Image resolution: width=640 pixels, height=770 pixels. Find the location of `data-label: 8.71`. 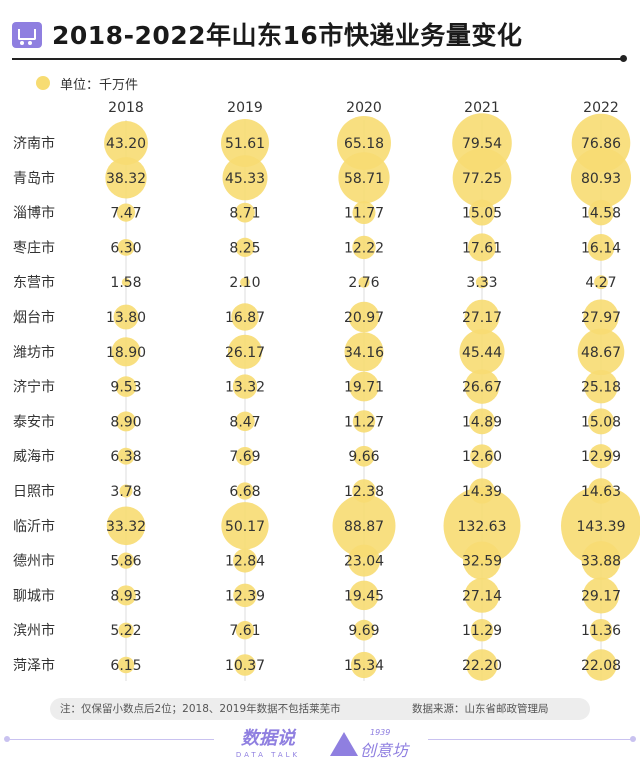

data-label: 8.71 is located at coordinates (244, 214).